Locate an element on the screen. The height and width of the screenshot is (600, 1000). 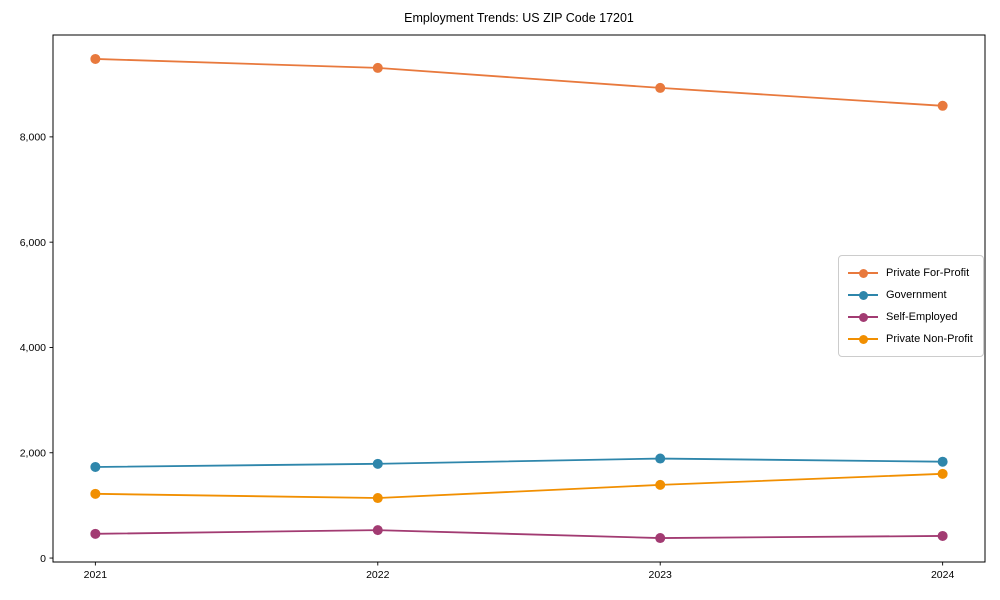
series-line-private-for-profit is located at coordinates (519, 82).